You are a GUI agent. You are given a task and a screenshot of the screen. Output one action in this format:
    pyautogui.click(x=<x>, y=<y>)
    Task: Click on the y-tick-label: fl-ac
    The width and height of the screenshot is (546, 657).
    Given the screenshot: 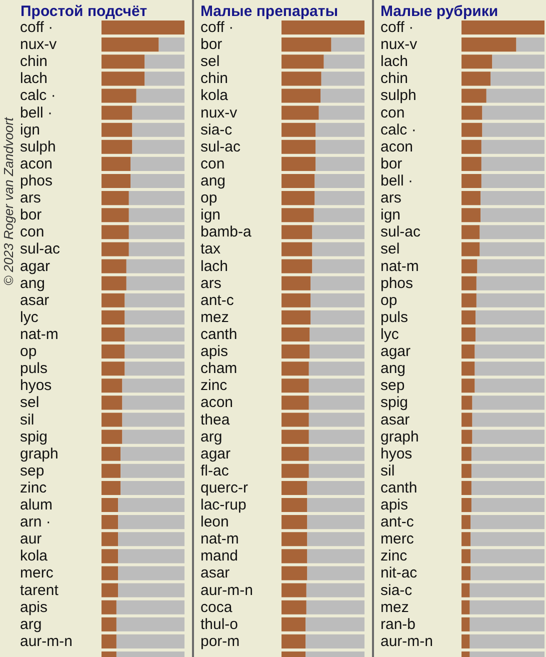 What is the action you would take?
    pyautogui.click(x=215, y=471)
    